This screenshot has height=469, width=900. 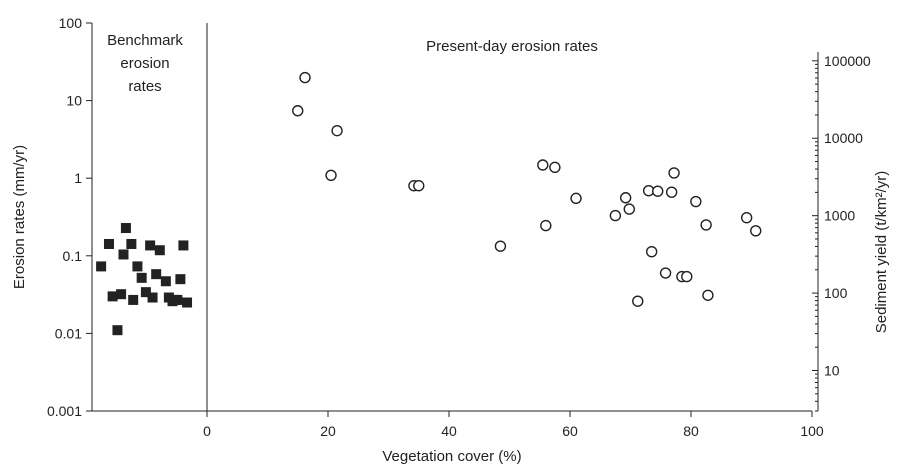 What do you see at coordinates (839, 216) in the screenshot?
I see `y2-tick-label: 1000` at bounding box center [839, 216].